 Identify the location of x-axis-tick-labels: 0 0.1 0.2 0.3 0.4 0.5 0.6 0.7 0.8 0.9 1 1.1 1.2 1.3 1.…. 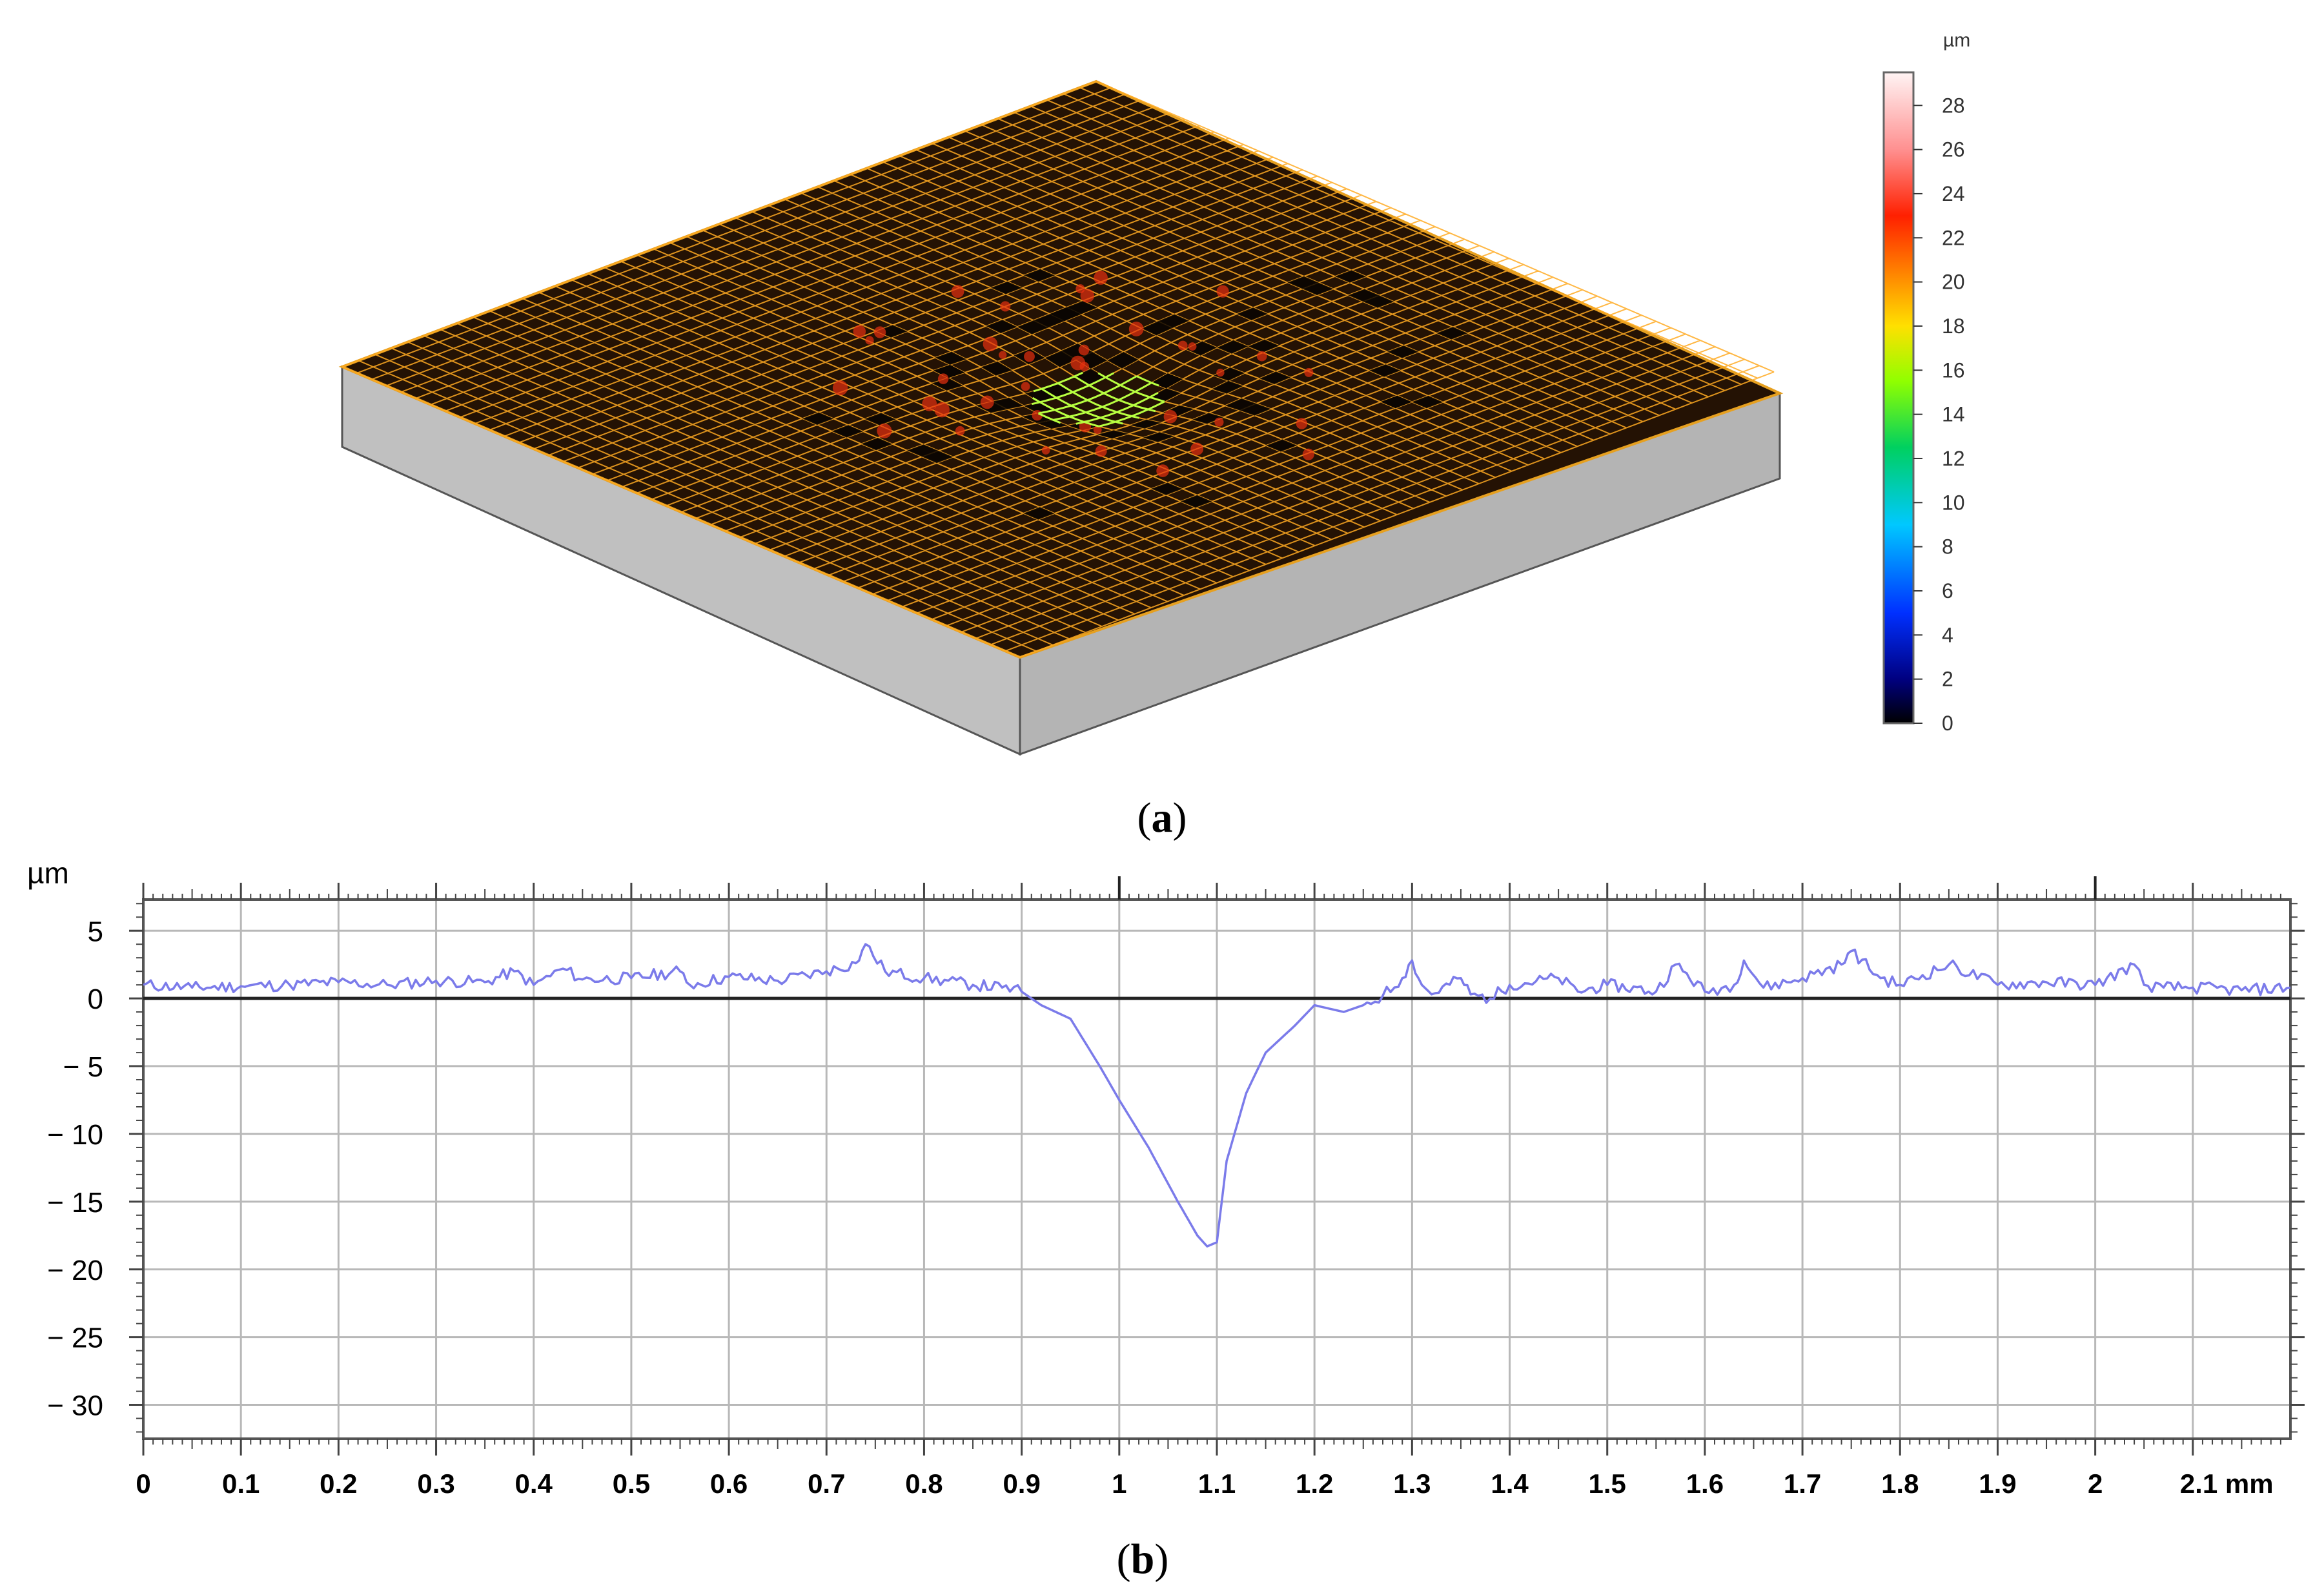
(1204, 1484).